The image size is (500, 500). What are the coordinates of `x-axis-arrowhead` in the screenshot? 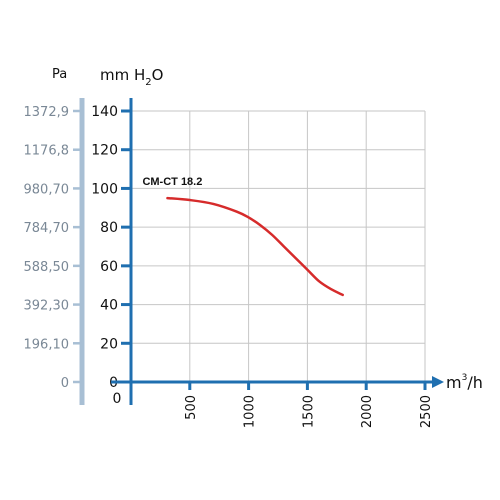 It's located at (438, 382).